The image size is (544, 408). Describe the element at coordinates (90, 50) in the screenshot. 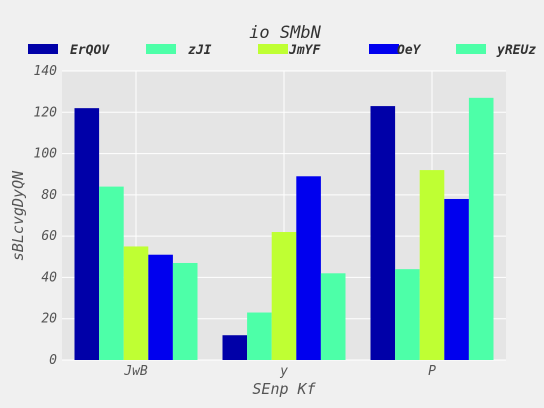

I see `legend-label: ErQOV` at that location.